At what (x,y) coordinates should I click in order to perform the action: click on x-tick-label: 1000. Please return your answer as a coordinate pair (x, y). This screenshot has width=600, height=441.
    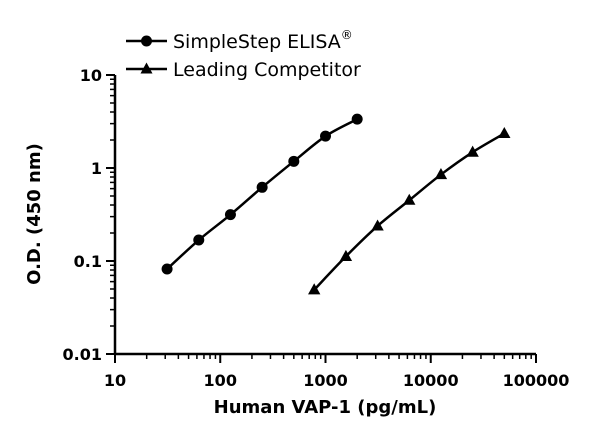
    Looking at the image, I should click on (325, 380).